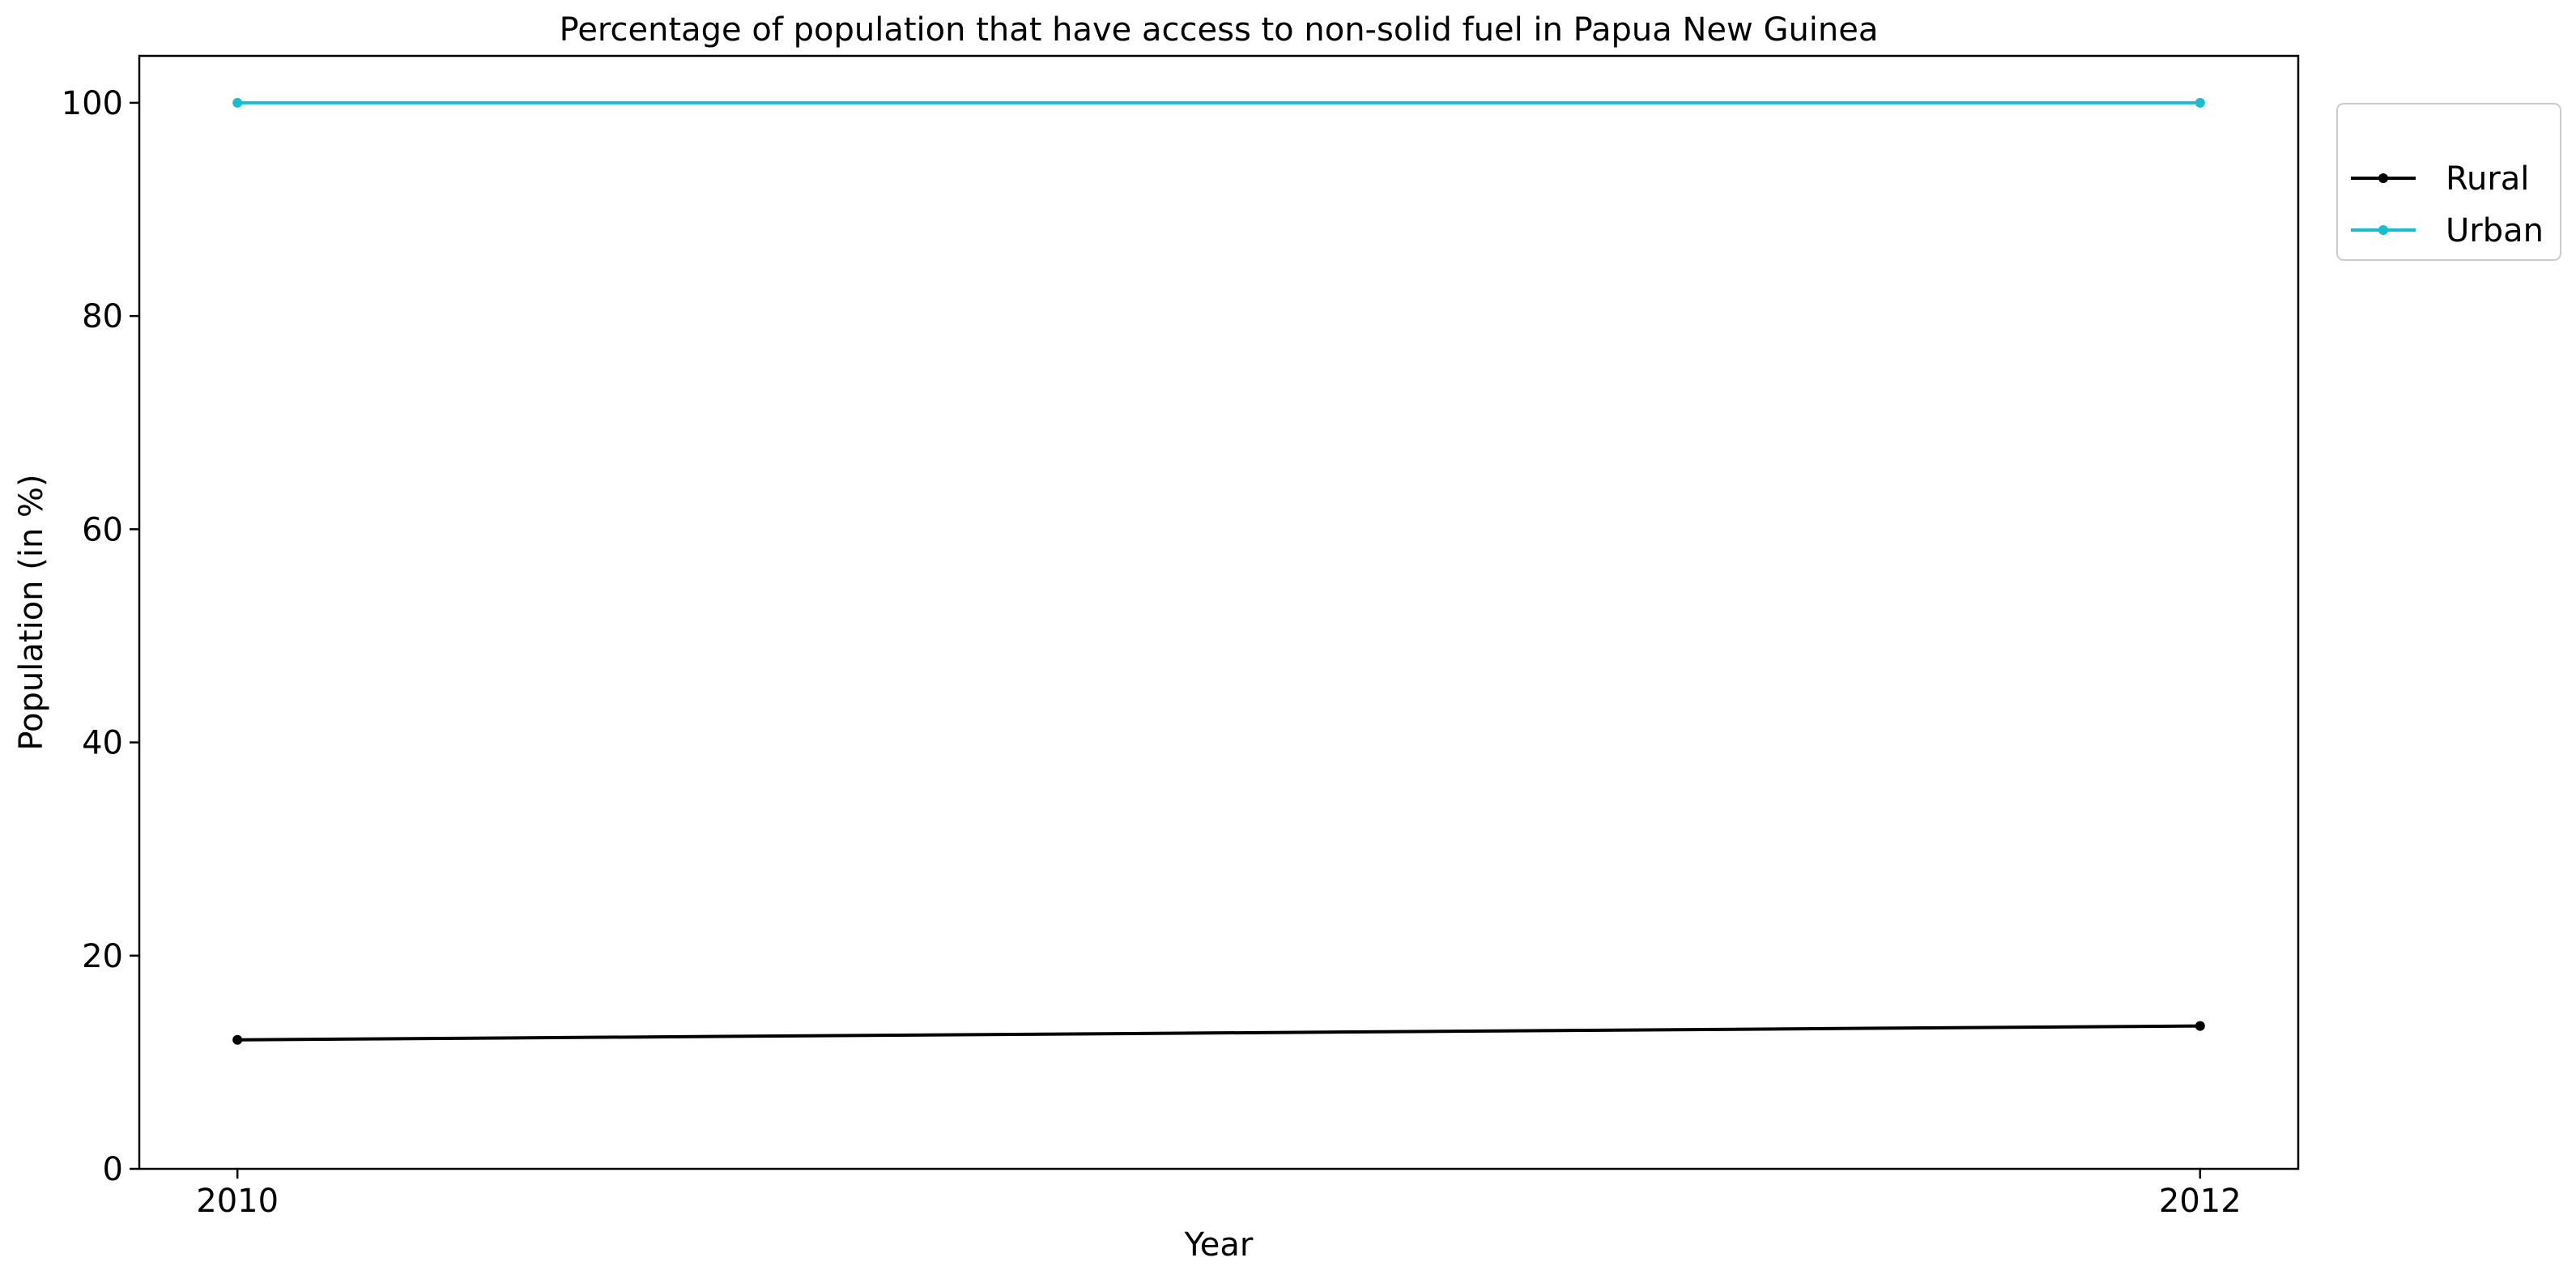  Describe the element at coordinates (102, 956) in the screenshot. I see `y-tick-label: 20` at that location.